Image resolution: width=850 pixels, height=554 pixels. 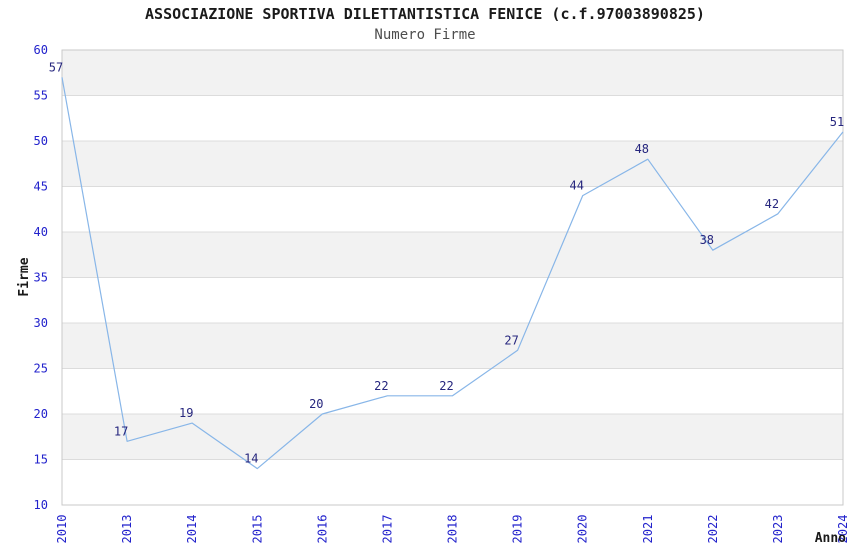 What do you see at coordinates (583, 529) in the screenshot?
I see `x-tick-label: 2020` at bounding box center [583, 529].